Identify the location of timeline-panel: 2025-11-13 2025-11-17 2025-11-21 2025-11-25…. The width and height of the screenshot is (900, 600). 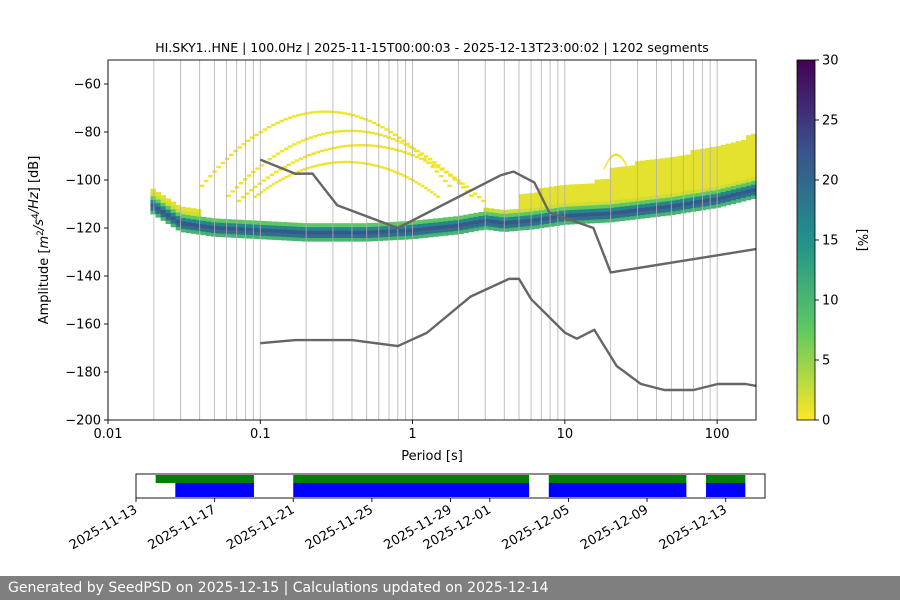
(416, 513).